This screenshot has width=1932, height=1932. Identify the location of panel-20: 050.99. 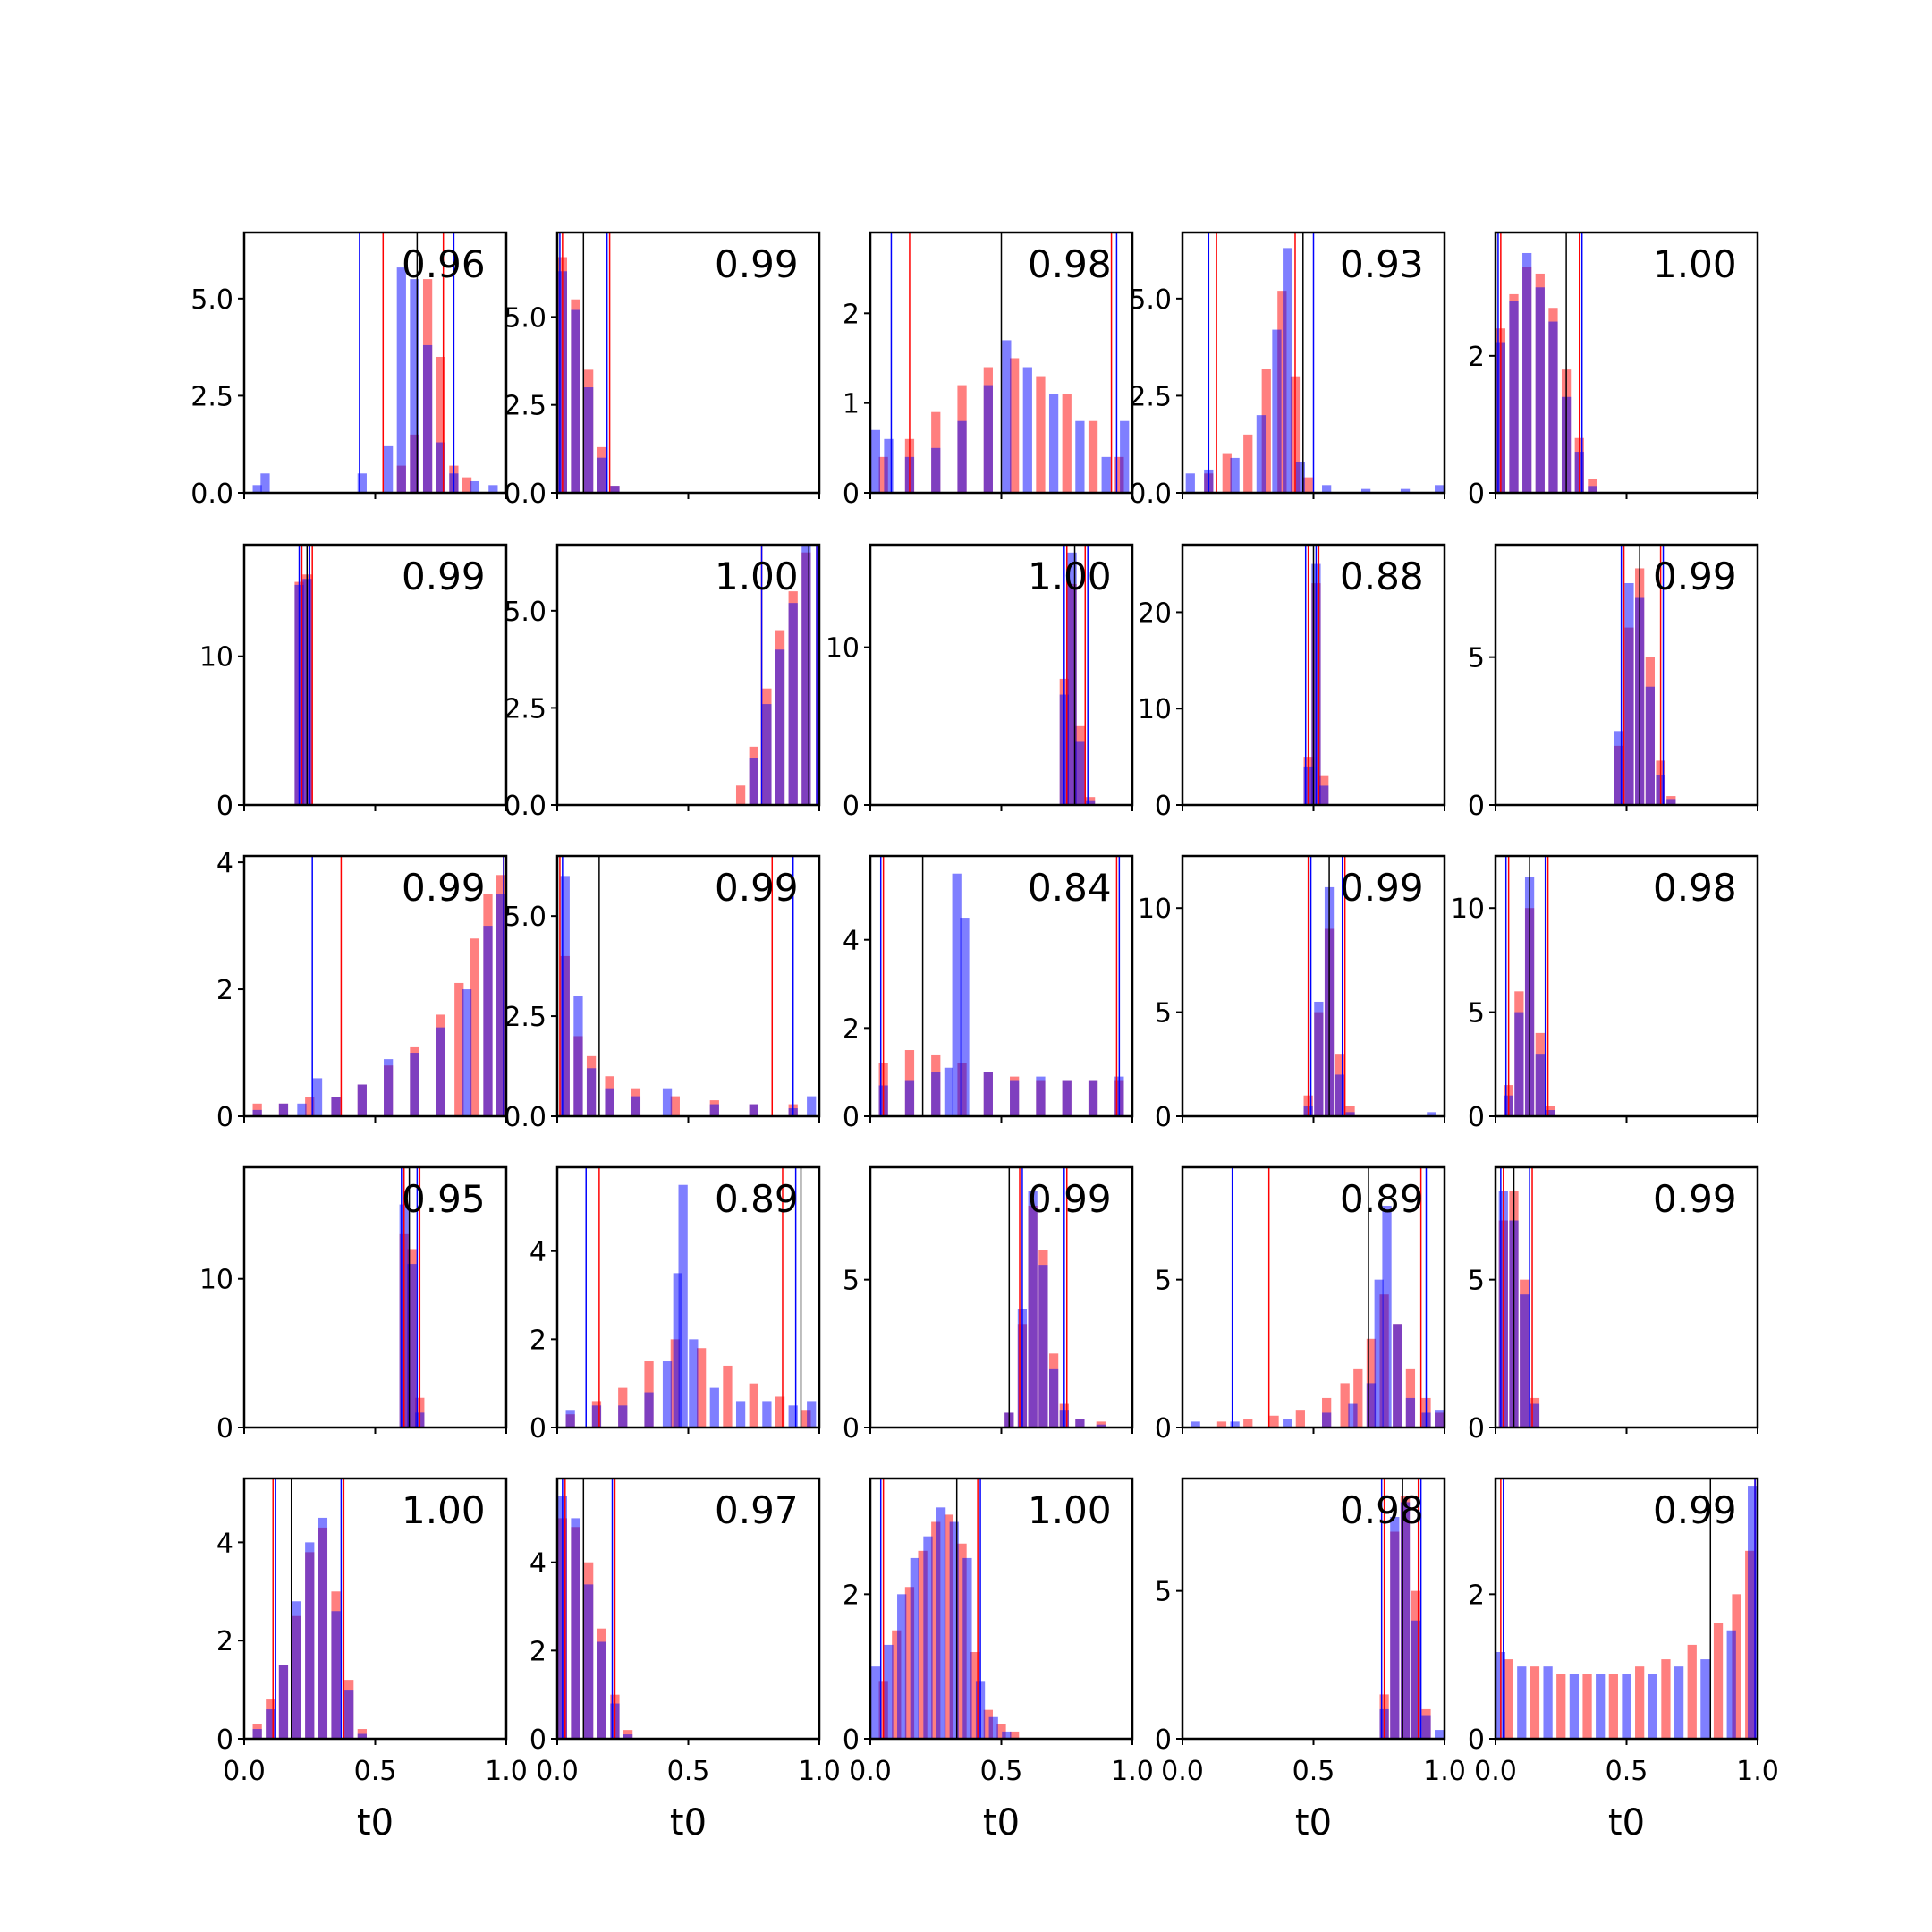
(1613, 1305).